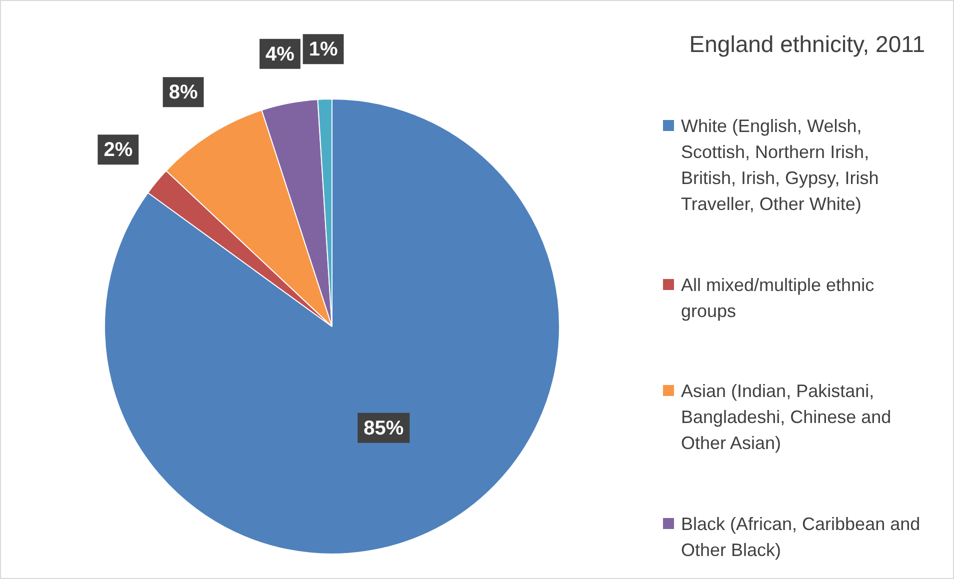 This screenshot has height=579, width=954. I want to click on legend-label: White (English, Welsh, Scottish, Northern Irish, British, Irish, Gypsy, Irish Traveller, Other White), so click(780, 165).